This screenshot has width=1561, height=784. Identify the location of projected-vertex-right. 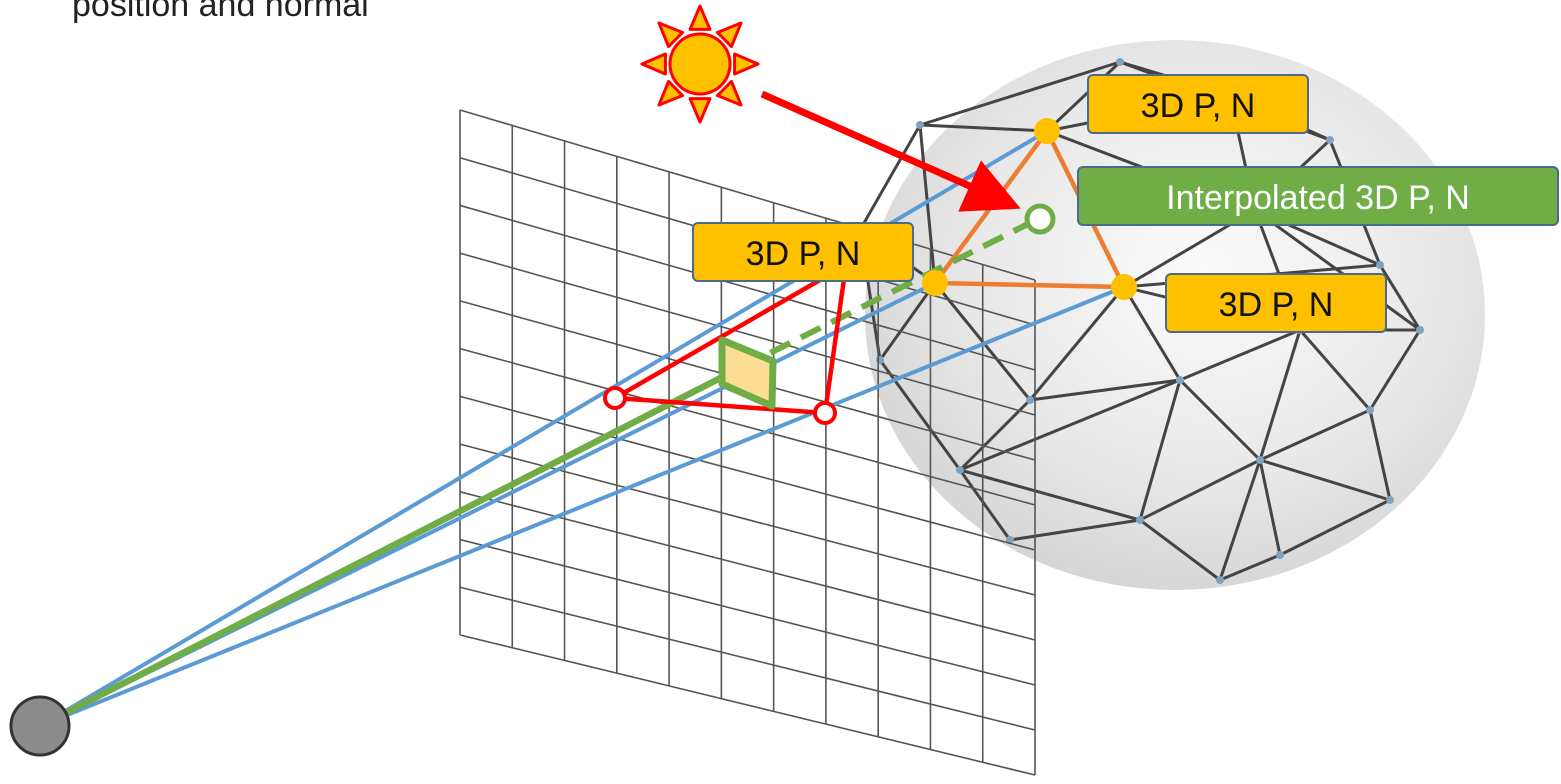
(825, 413).